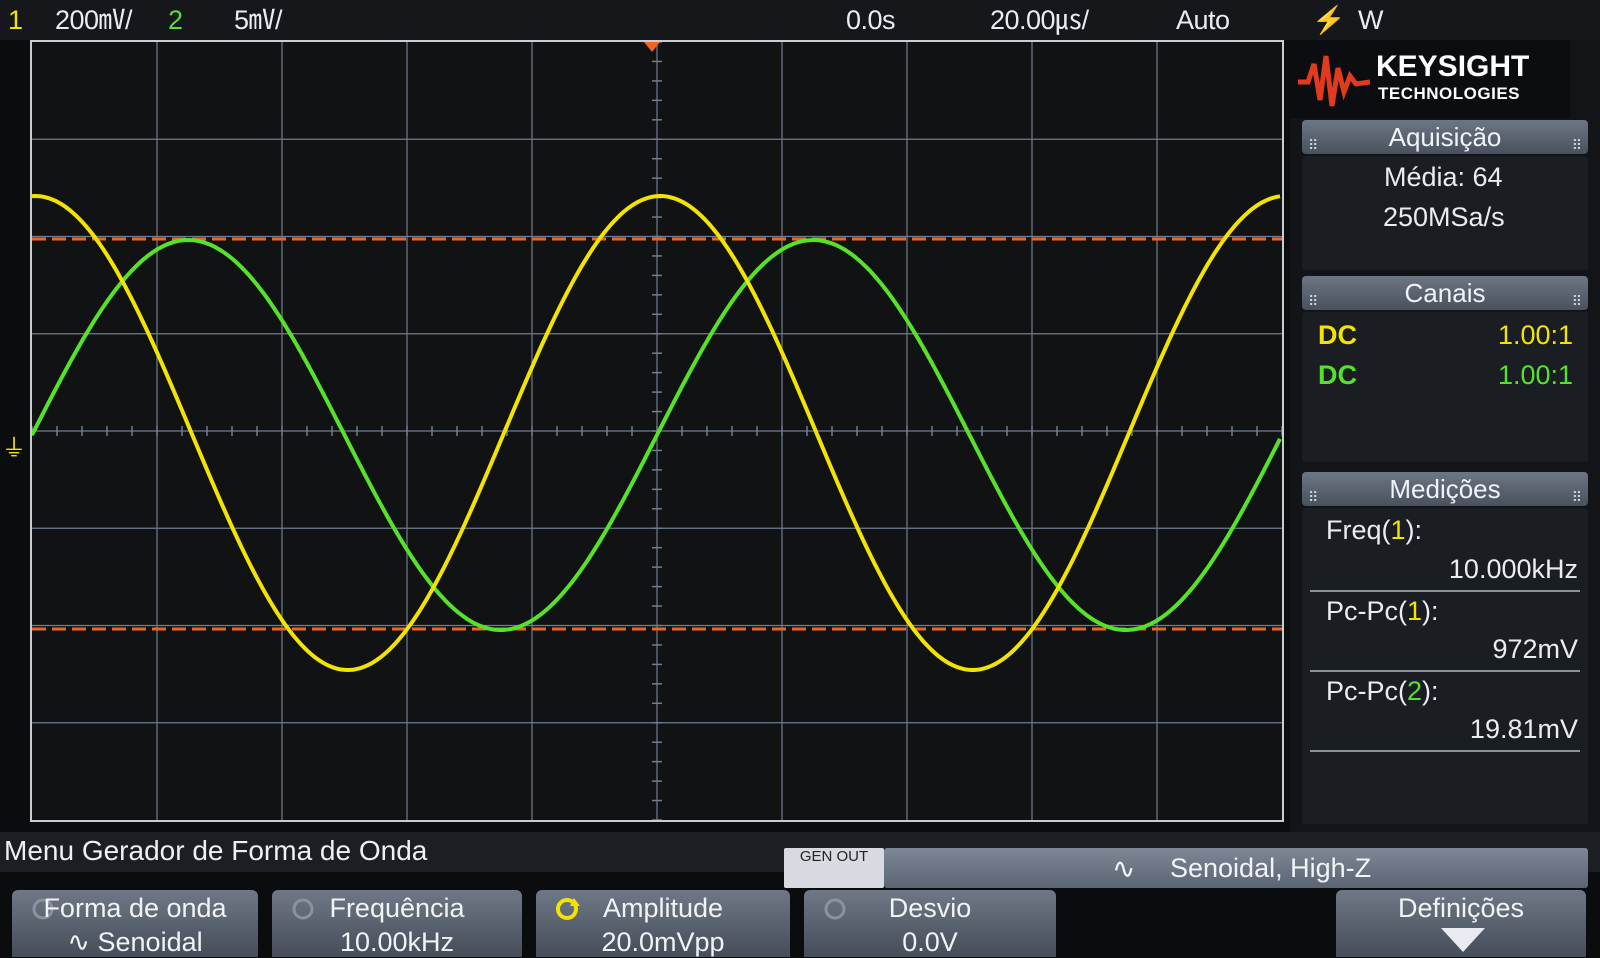 The image size is (1600, 958). I want to click on measurements-header: ⠿ Medições ⠿, so click(1445, 489).